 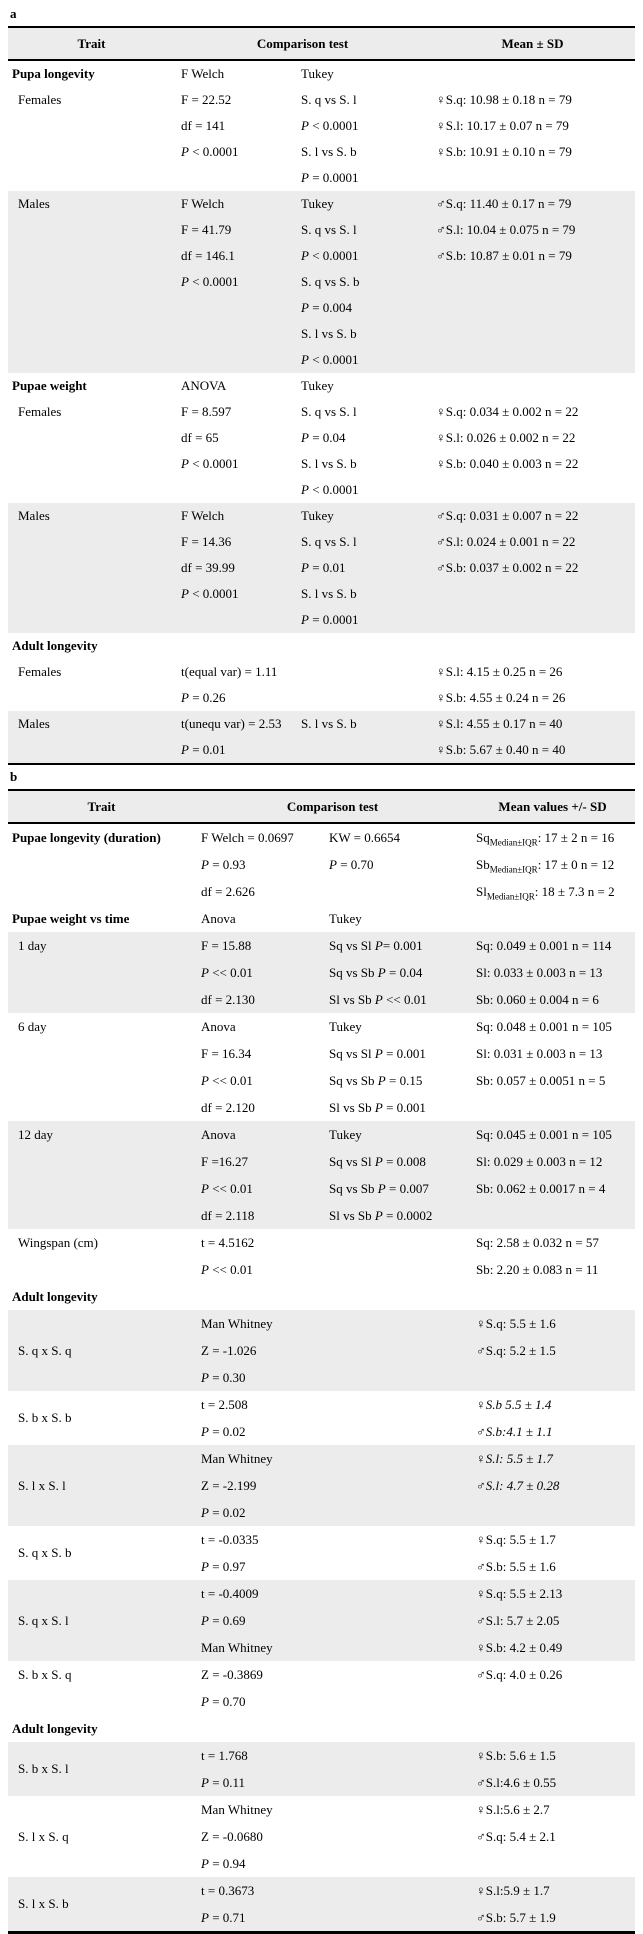 What do you see at coordinates (397, 945) in the screenshot?
I see `comparison-cell: Sq vs Sl P= 0.001` at bounding box center [397, 945].